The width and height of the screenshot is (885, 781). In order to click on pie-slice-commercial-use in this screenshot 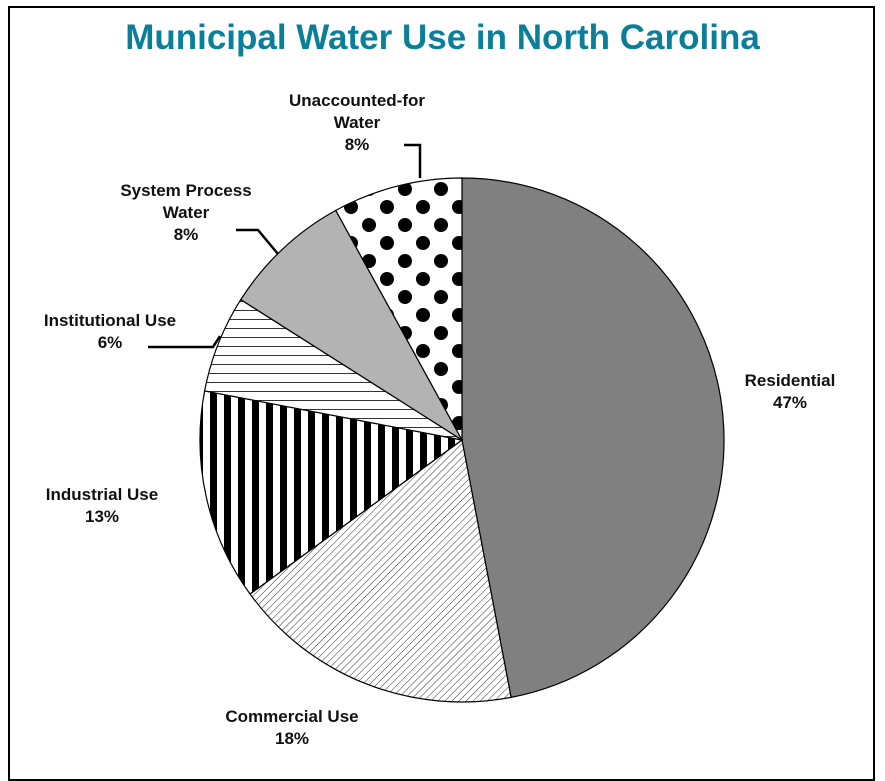, I will do `click(380, 570)`.